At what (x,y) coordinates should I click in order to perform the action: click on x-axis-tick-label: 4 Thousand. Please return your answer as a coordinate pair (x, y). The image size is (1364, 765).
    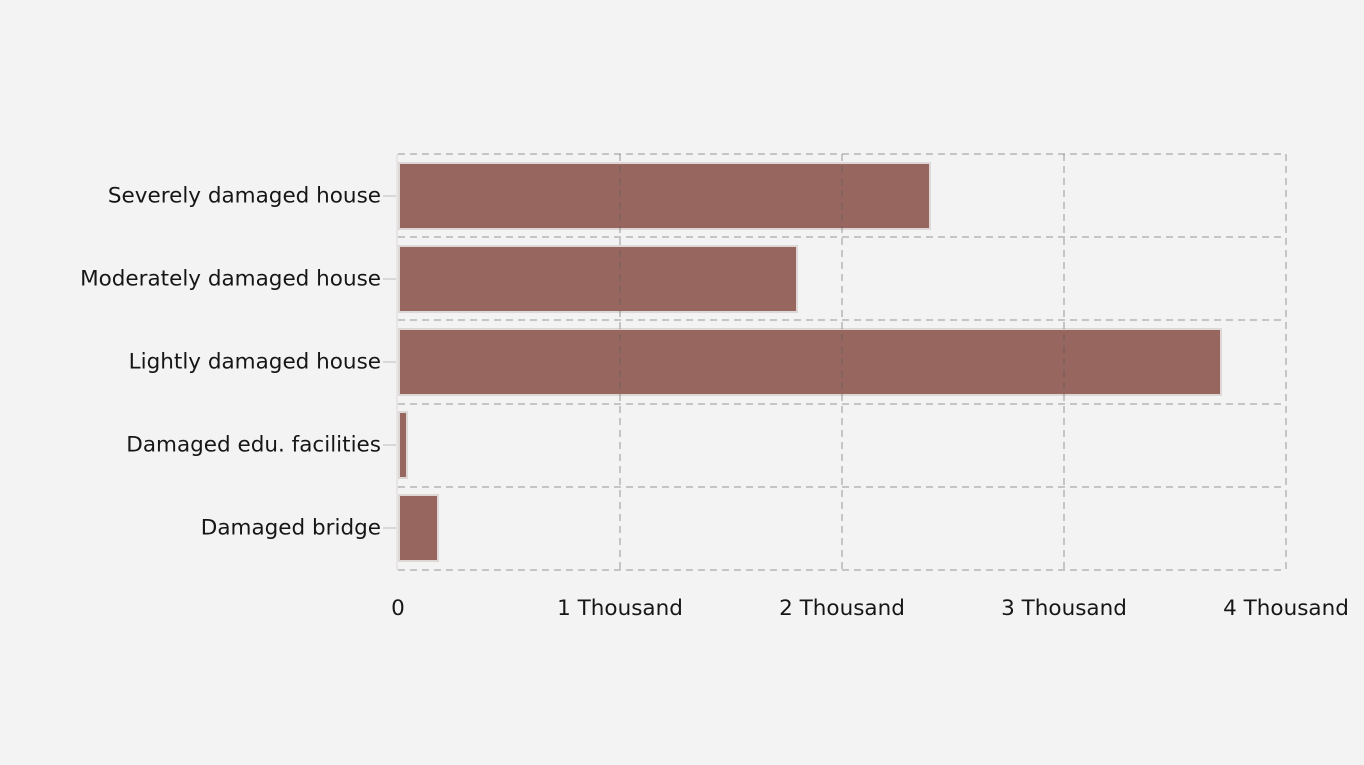
    Looking at the image, I should click on (1286, 608).